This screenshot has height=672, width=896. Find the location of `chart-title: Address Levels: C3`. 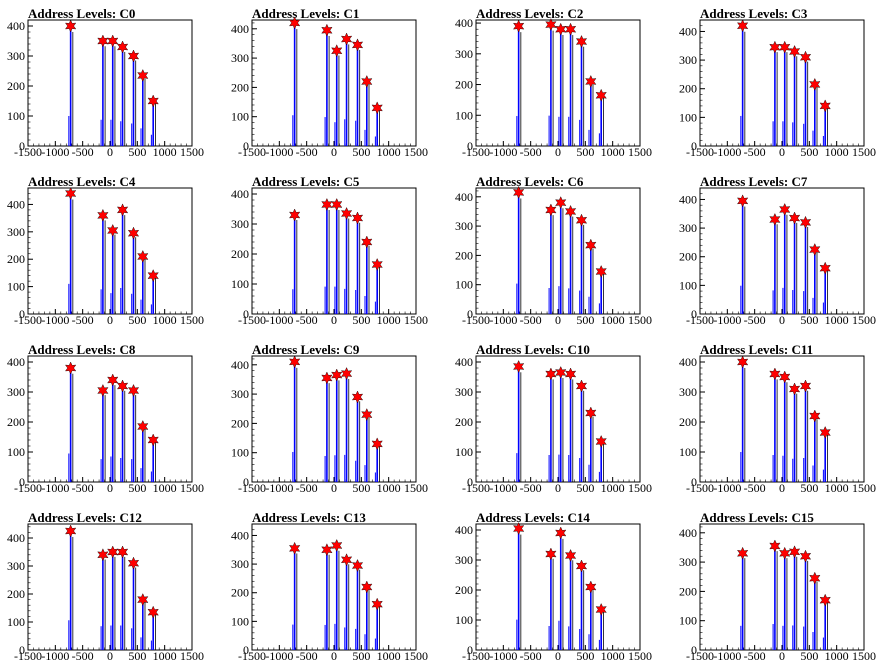

chart-title: Address Levels: C3 is located at coordinates (754, 13).